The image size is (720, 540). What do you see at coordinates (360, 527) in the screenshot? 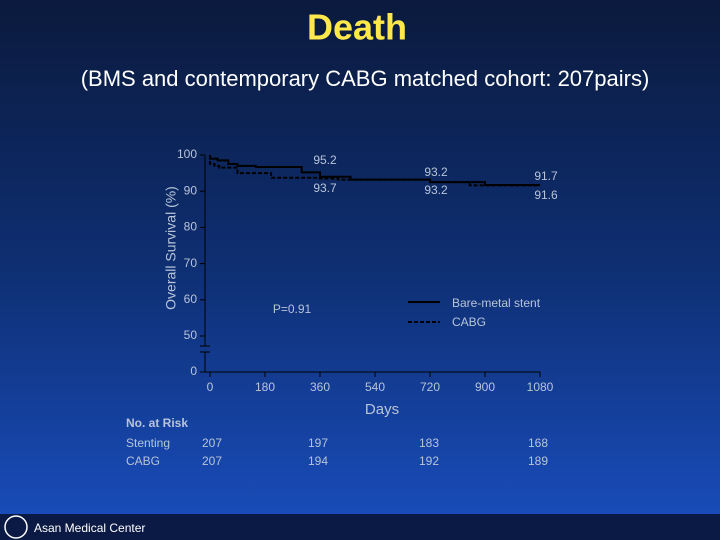
I see `footer-bar` at bounding box center [360, 527].